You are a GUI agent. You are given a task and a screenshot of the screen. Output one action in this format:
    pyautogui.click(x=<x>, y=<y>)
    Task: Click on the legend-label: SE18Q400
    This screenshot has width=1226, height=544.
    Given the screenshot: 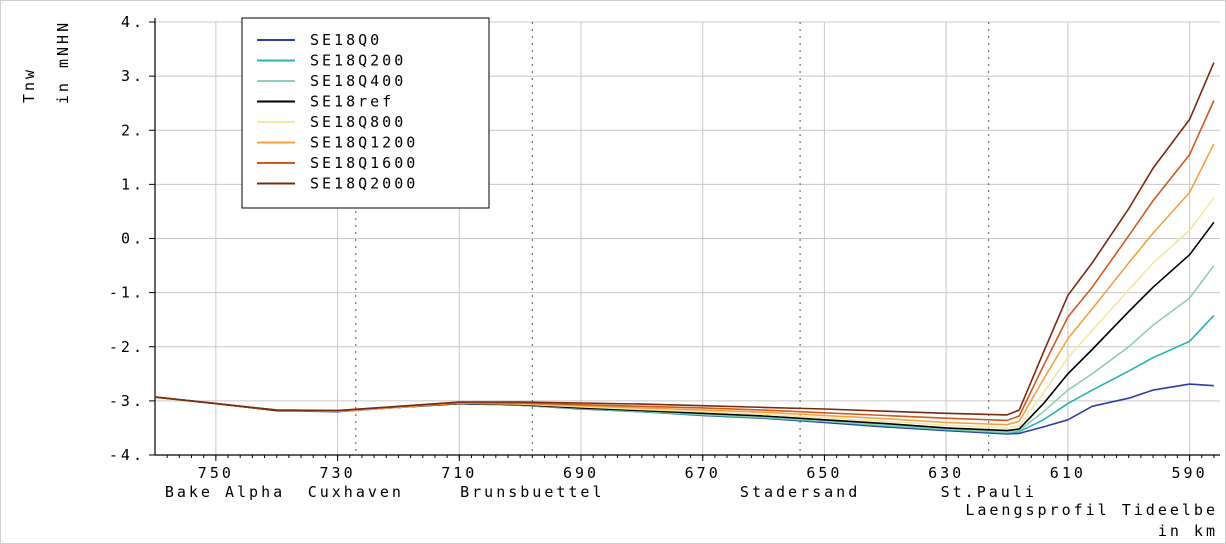 What is the action you would take?
    pyautogui.click(x=358, y=81)
    